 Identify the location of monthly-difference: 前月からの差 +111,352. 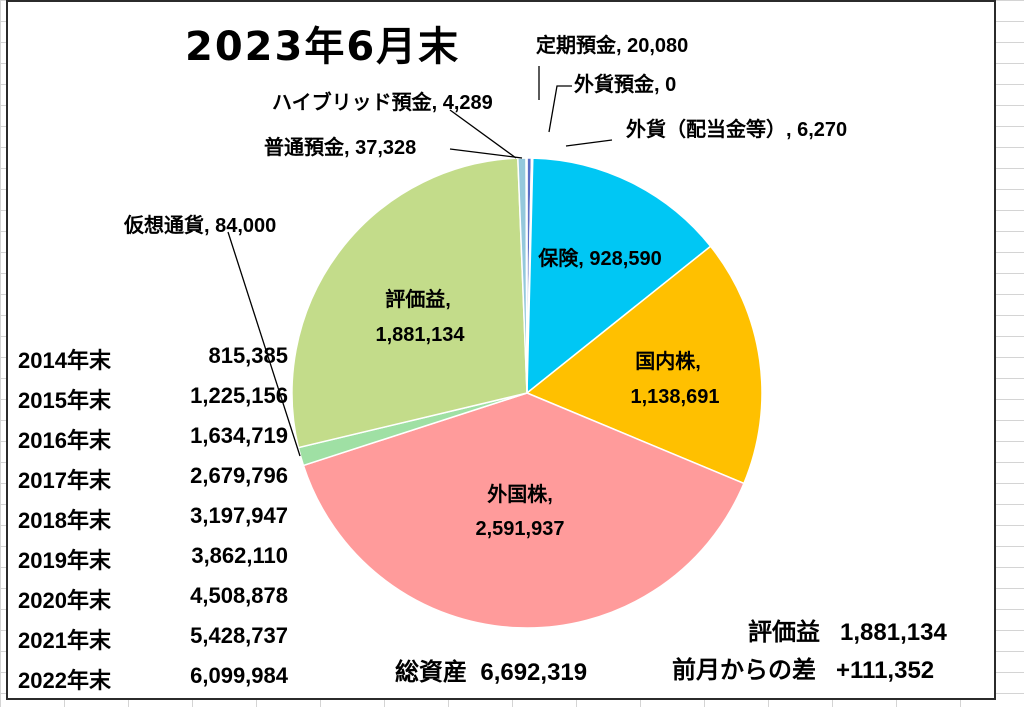
(803, 667).